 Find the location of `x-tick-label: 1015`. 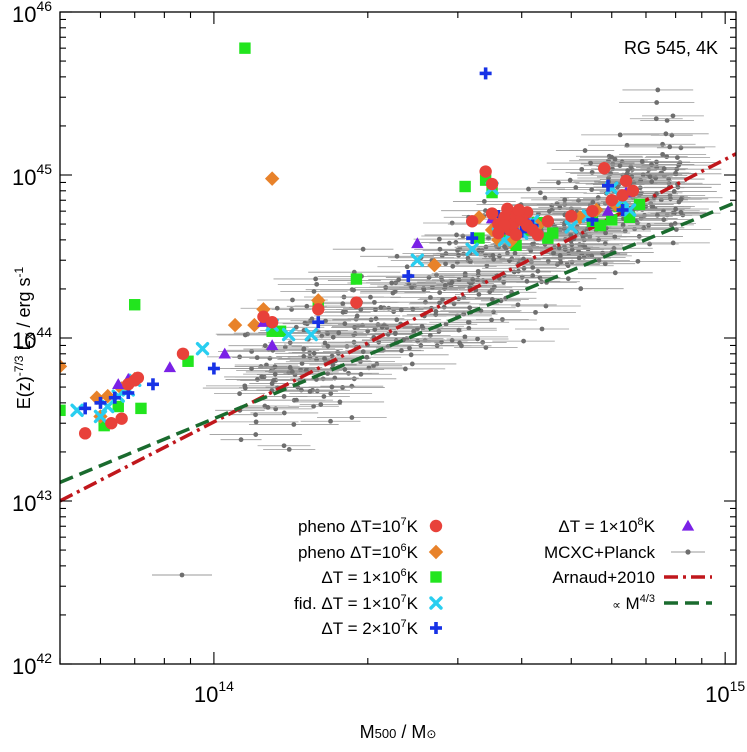

x-tick-label: 1015 is located at coordinates (725, 692).